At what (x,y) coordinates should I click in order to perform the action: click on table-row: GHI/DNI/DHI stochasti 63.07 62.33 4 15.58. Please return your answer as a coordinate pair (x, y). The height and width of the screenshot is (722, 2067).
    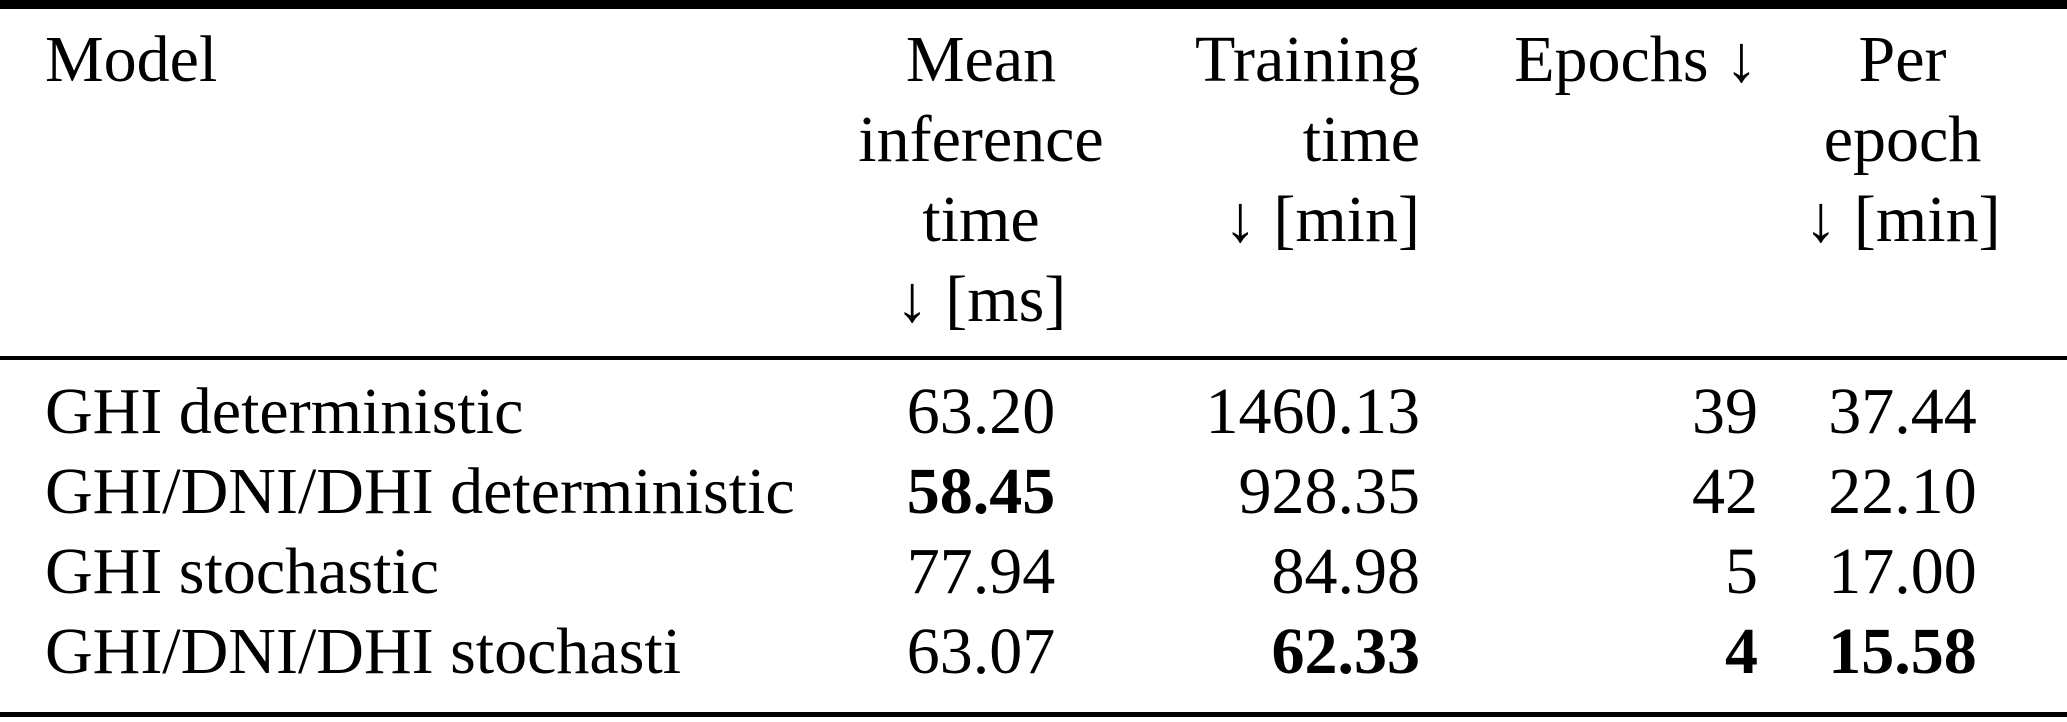
    Looking at the image, I should click on (1033, 652).